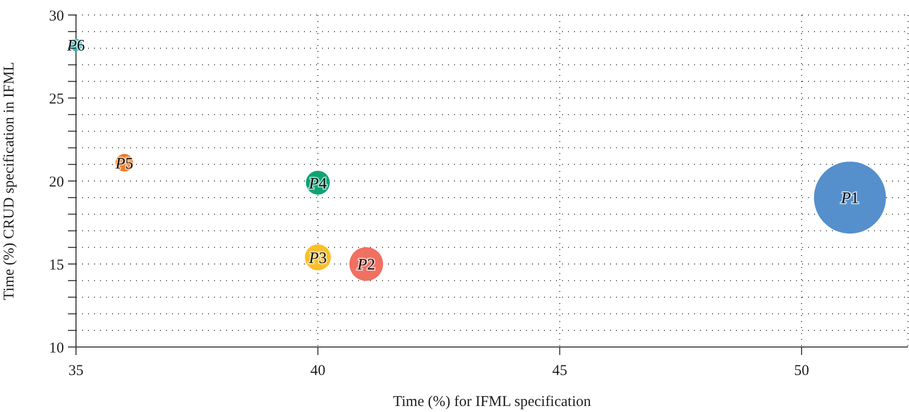  Describe the element at coordinates (56, 265) in the screenshot. I see `y-tick-label: 15` at that location.